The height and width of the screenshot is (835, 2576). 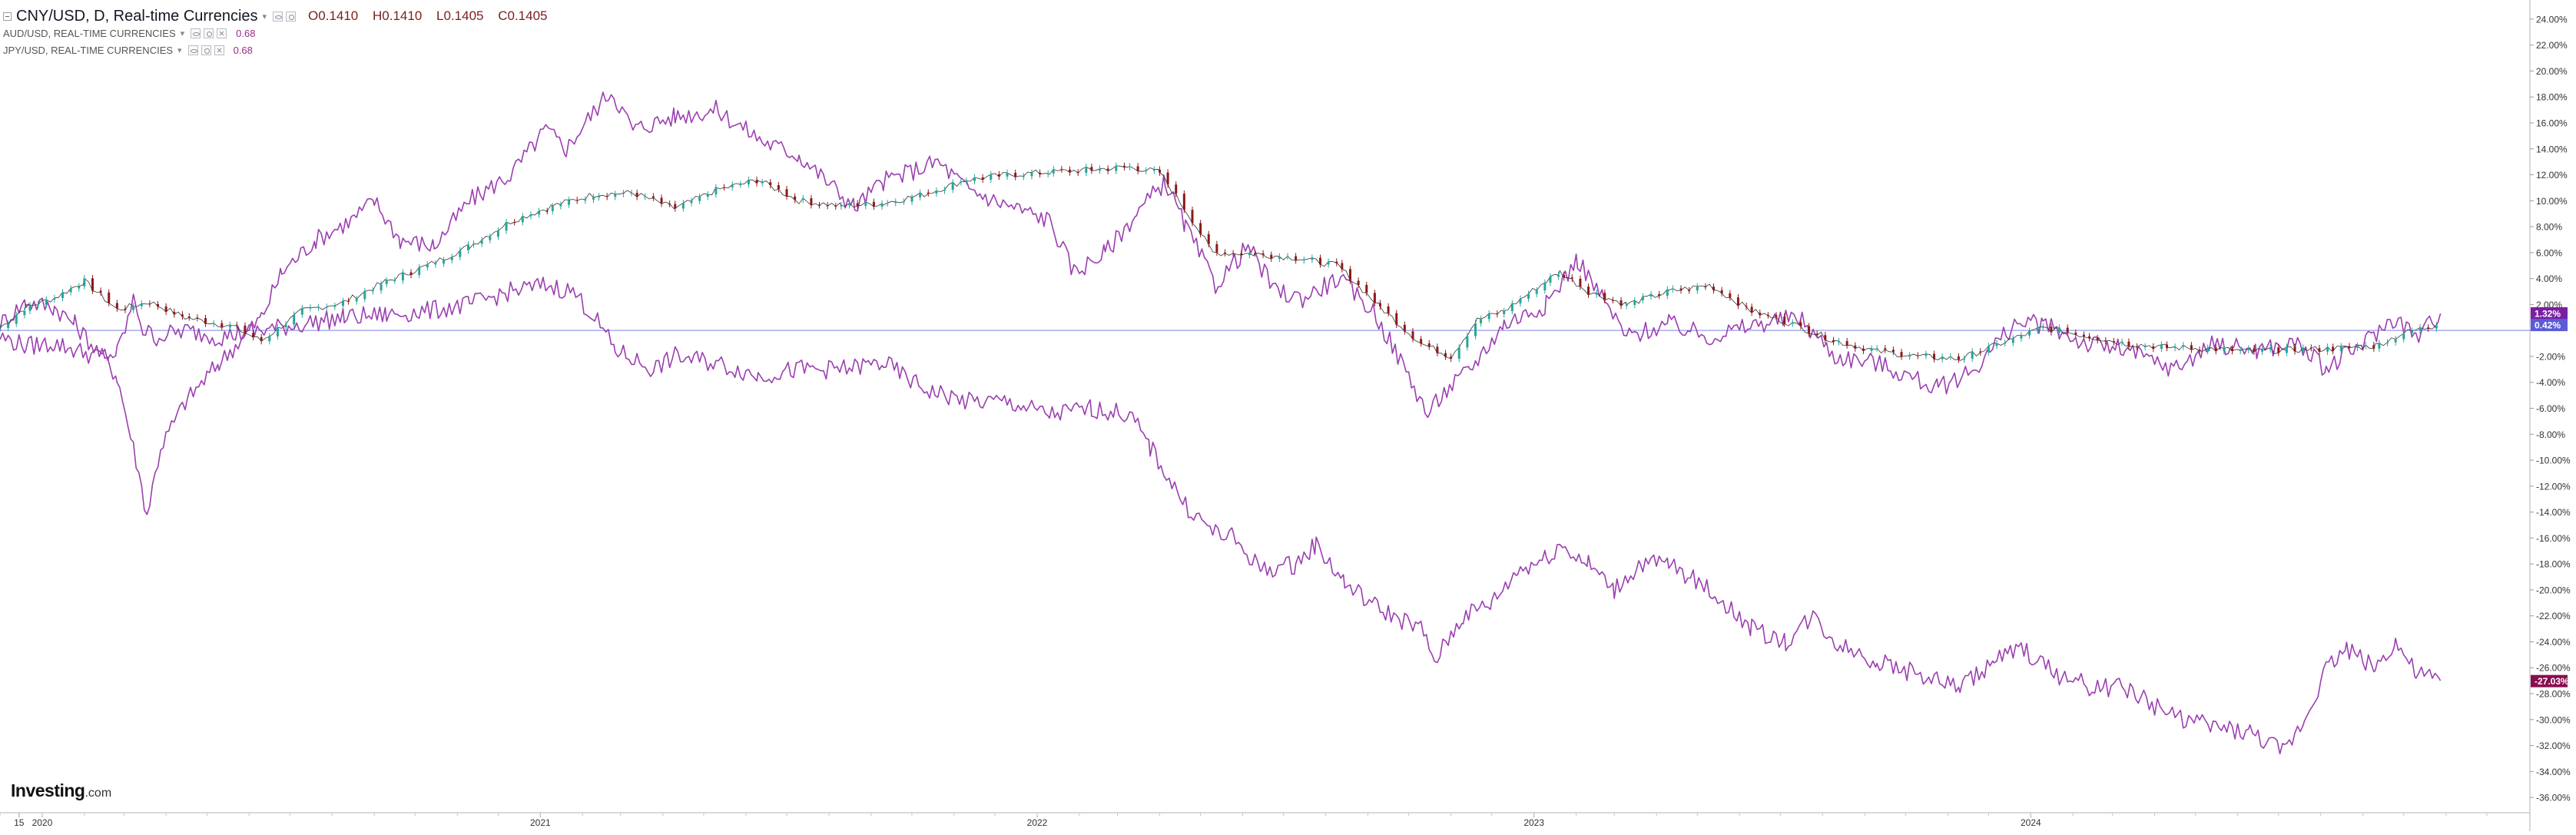 What do you see at coordinates (281, 33) in the screenshot?
I see `legend-series-row-aud: AUD/USD, REAL-TIME CURRENCIES ▾ 0.68` at bounding box center [281, 33].